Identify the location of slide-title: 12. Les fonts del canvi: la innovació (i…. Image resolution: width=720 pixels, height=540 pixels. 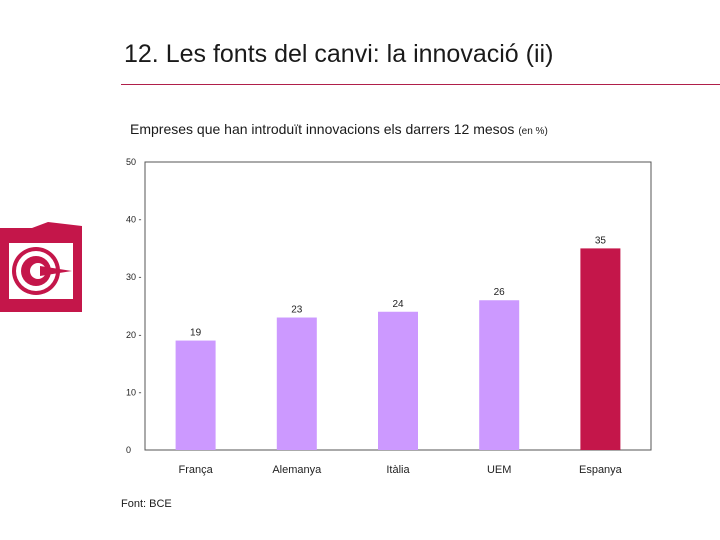
(339, 54).